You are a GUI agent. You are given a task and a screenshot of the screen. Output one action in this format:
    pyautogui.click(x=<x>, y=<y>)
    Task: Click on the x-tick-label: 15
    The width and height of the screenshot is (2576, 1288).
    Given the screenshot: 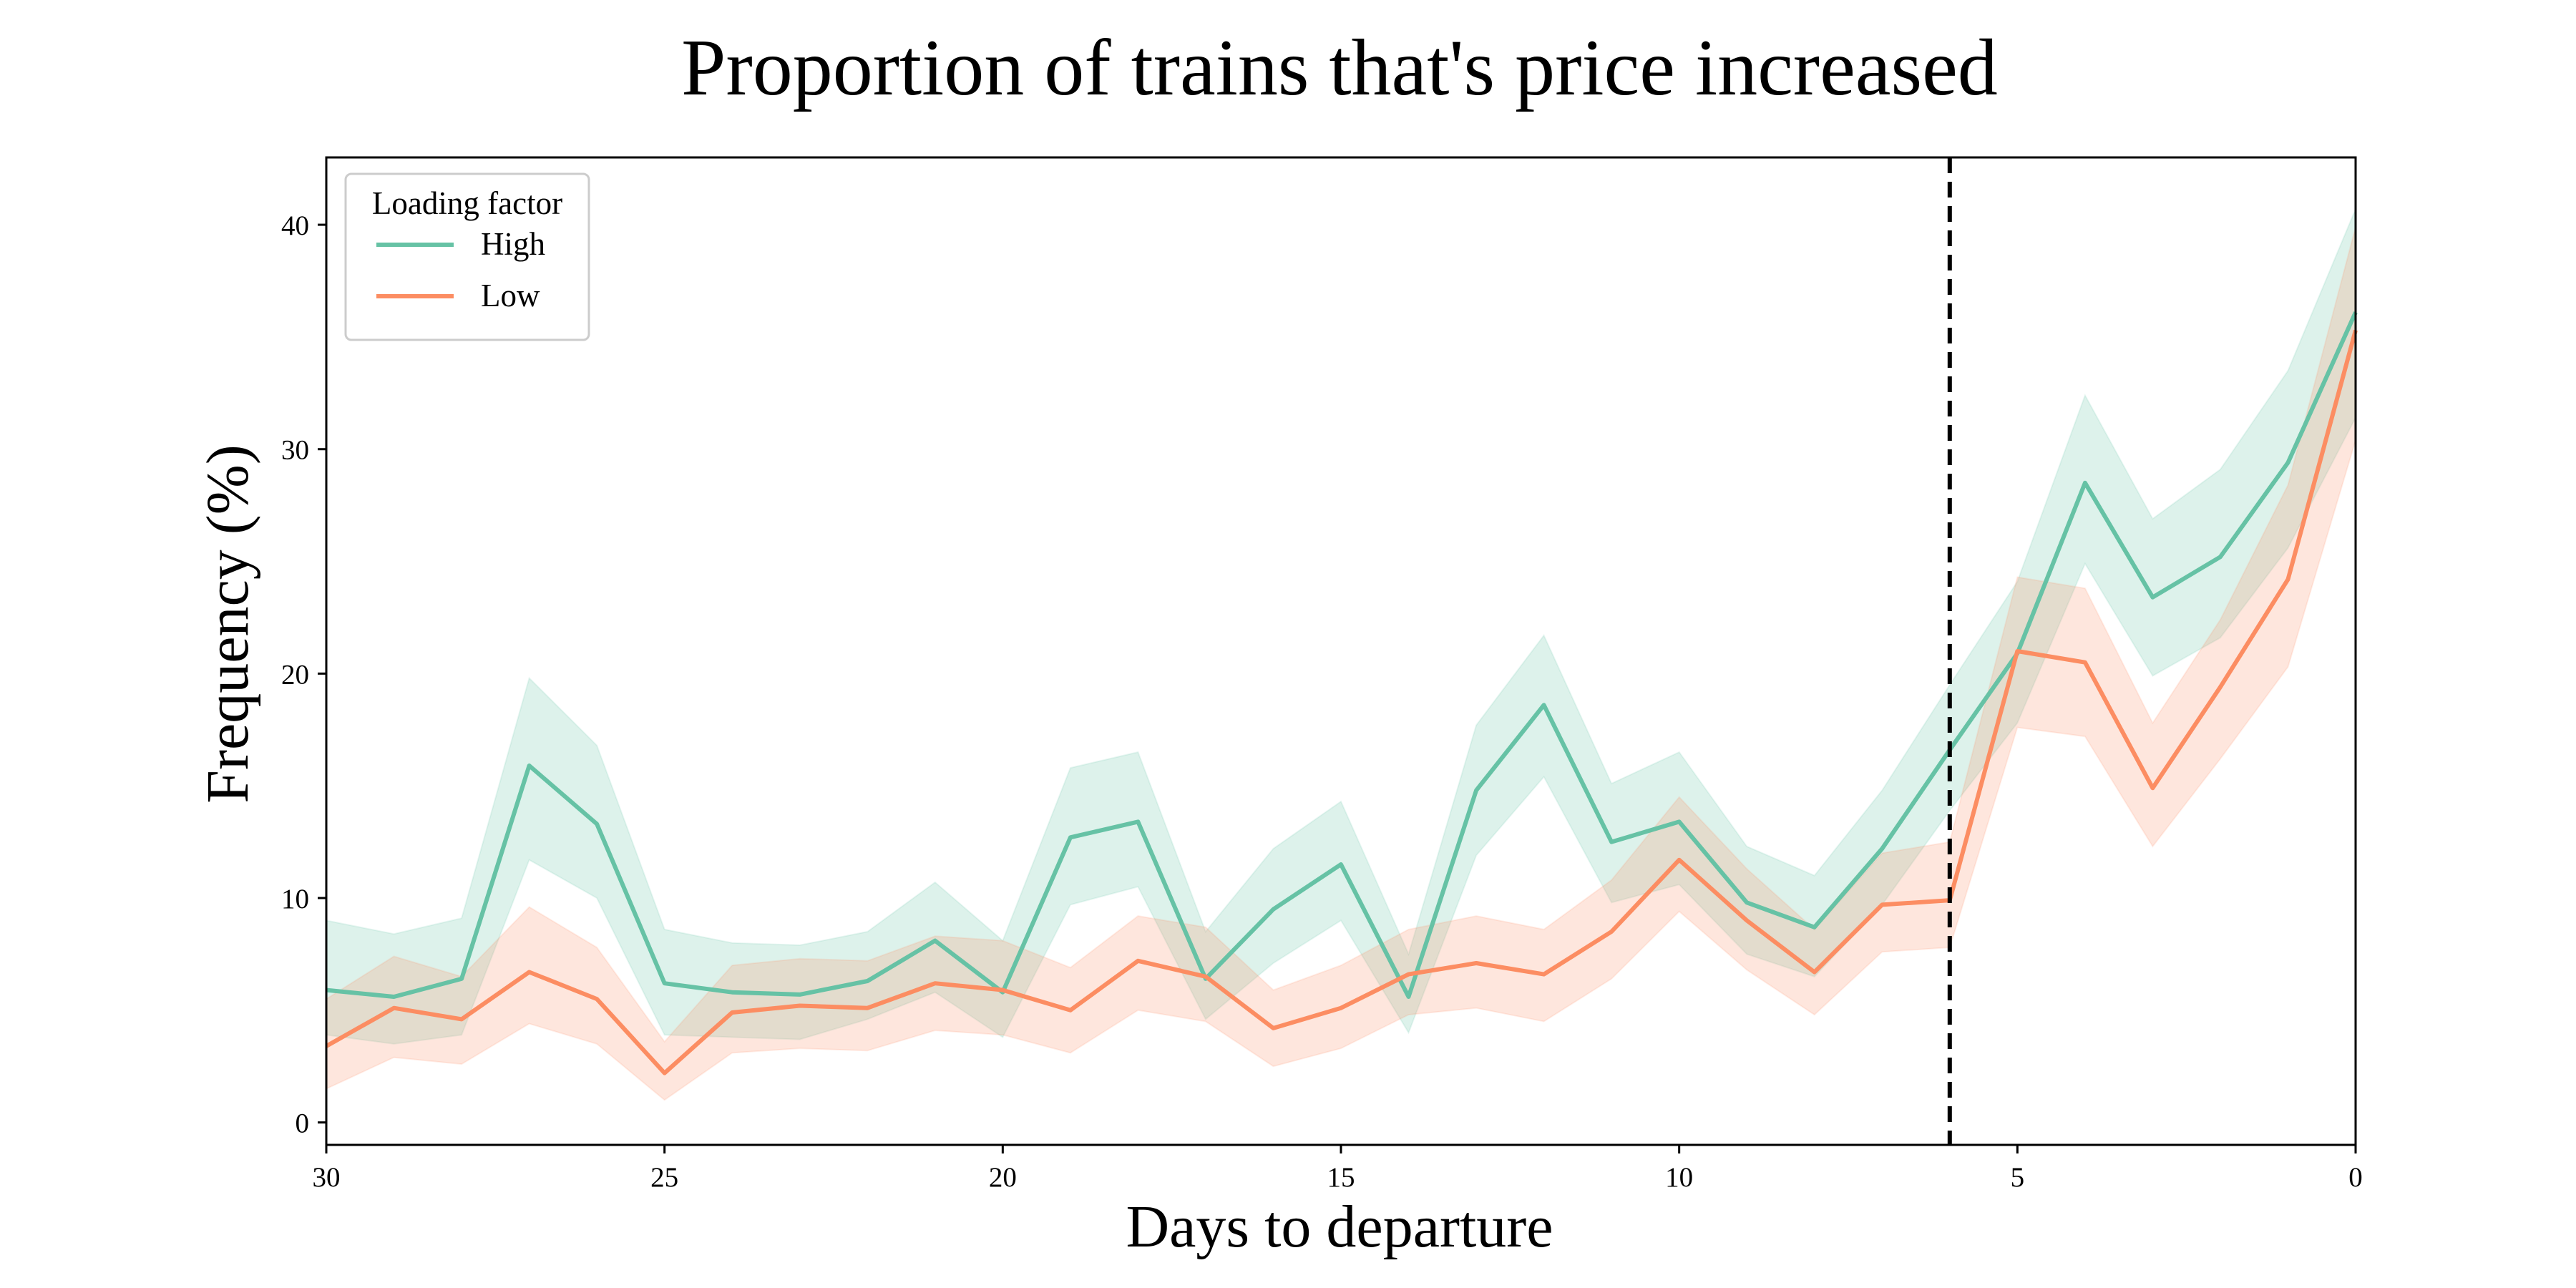 What is the action you would take?
    pyautogui.click(x=1341, y=1177)
    